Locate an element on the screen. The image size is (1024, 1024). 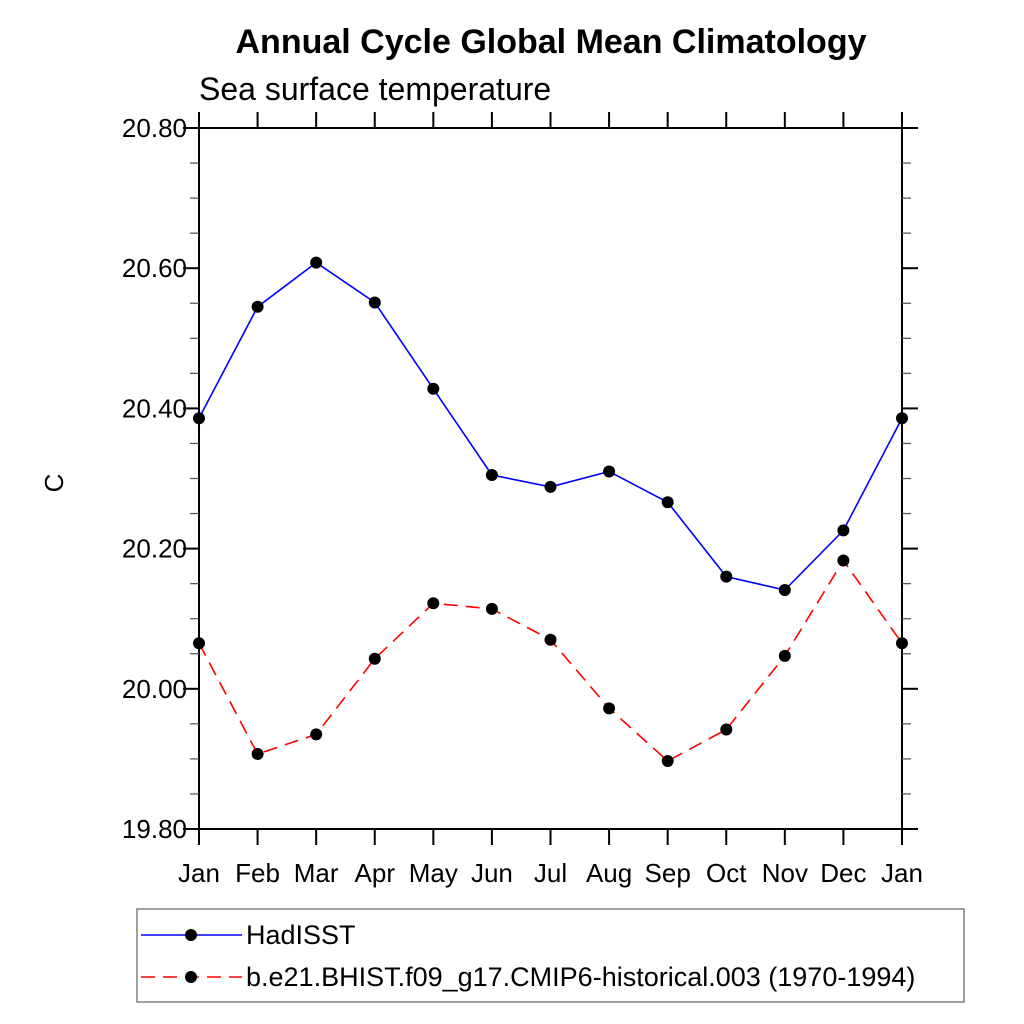
y-tick-label: 20.40 is located at coordinates (154, 408).